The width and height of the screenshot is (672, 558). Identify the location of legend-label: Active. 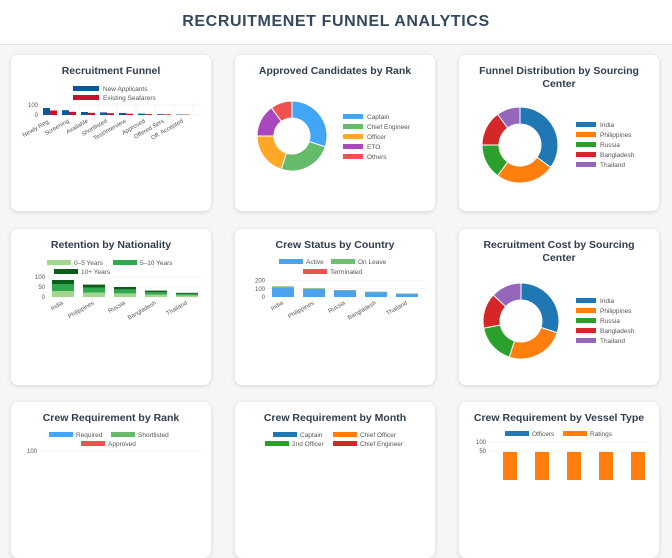
(315, 262).